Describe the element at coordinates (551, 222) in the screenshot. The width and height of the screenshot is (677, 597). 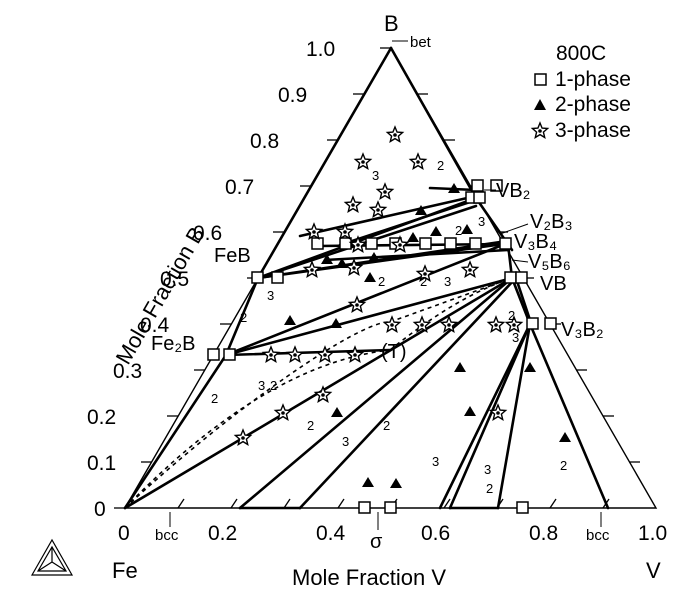
I see `phase-label-v2b3: V₂B₃` at that location.